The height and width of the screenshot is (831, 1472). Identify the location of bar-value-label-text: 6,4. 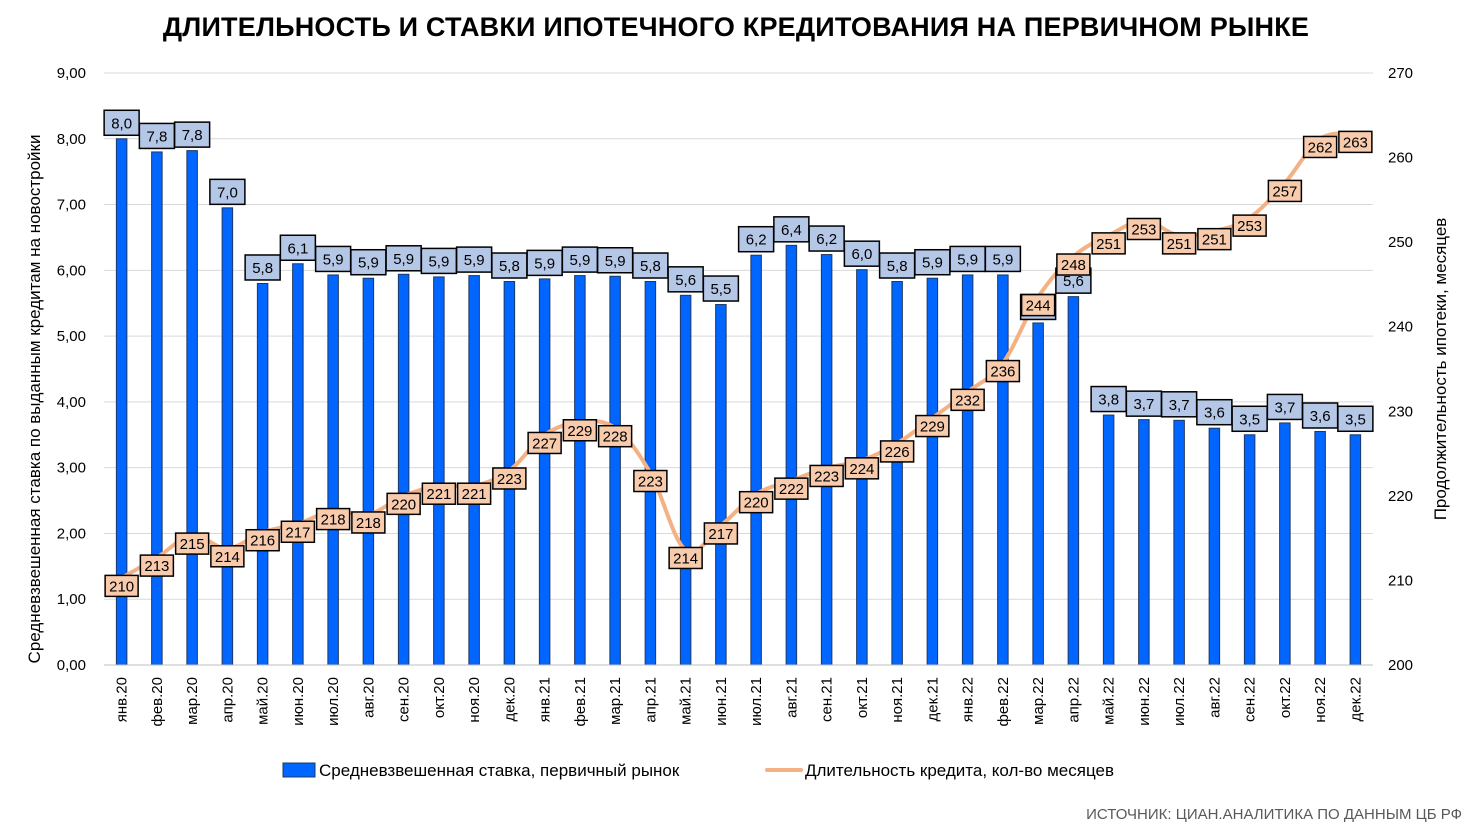
(791, 230).